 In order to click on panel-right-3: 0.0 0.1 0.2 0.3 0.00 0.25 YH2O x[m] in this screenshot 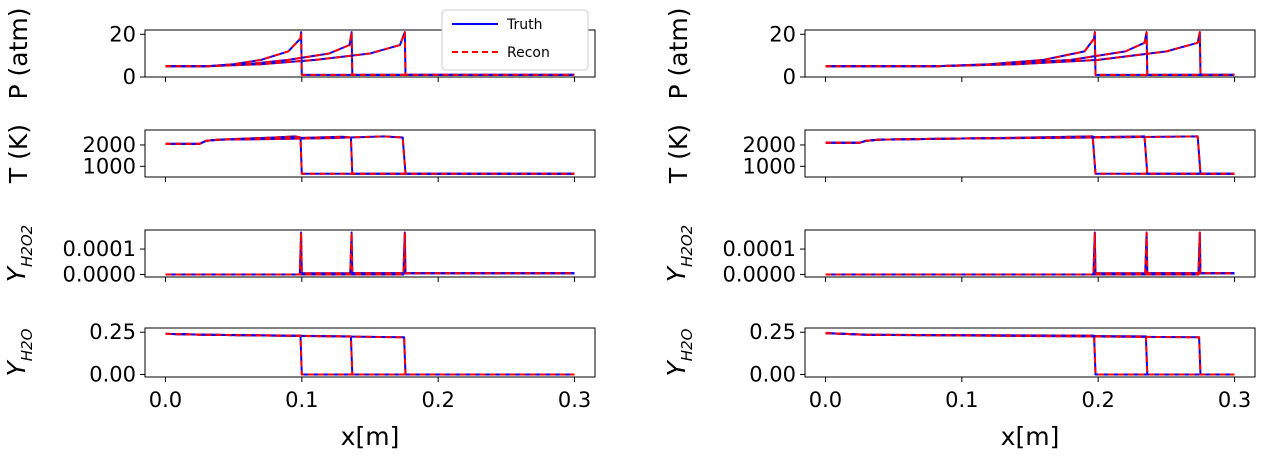, I will do `click(959, 385)`.